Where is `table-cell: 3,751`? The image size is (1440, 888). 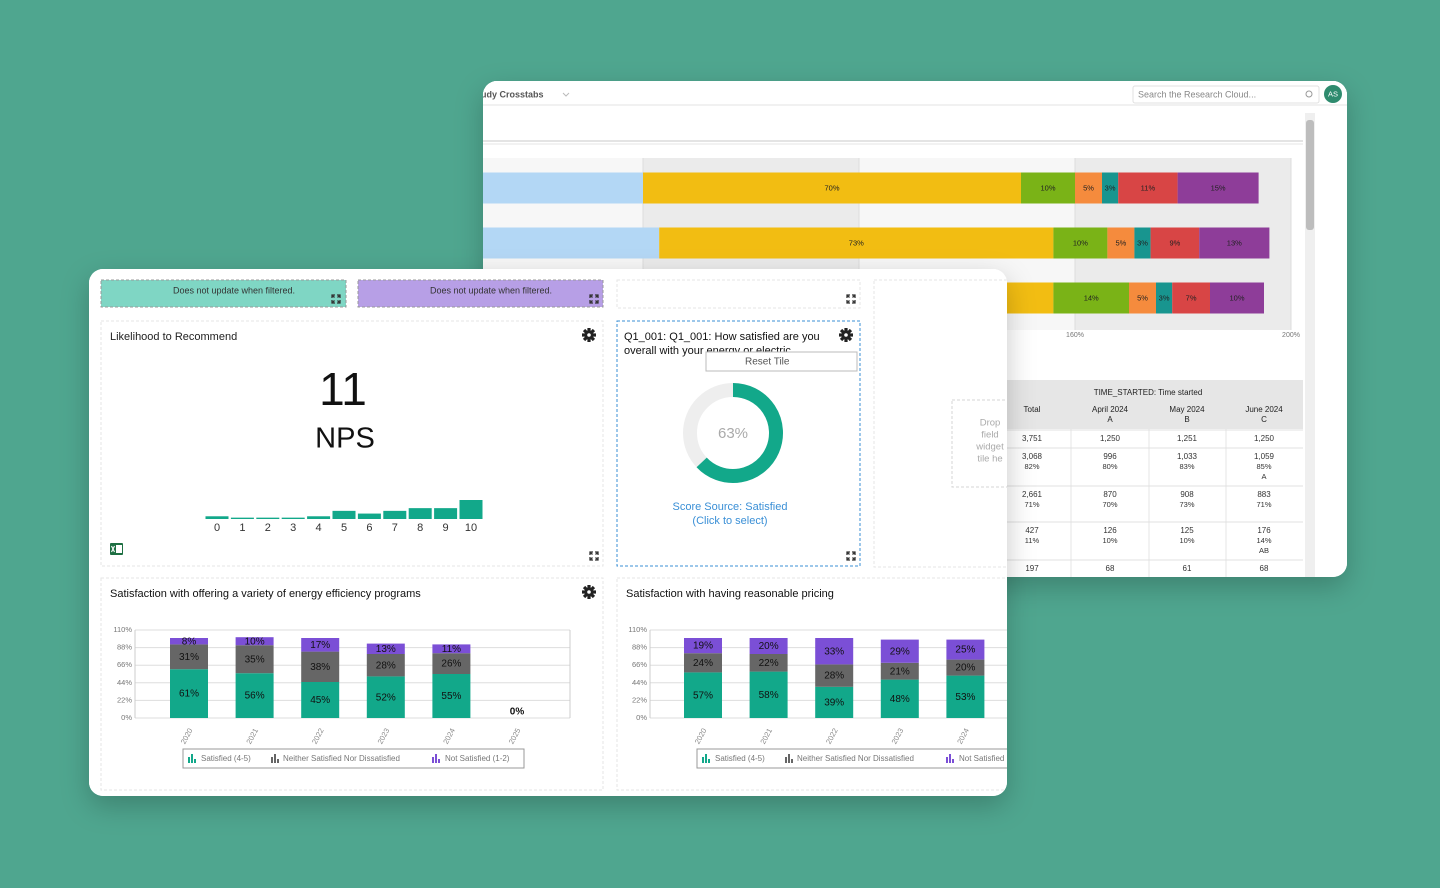 table-cell: 3,751 is located at coordinates (1032, 438).